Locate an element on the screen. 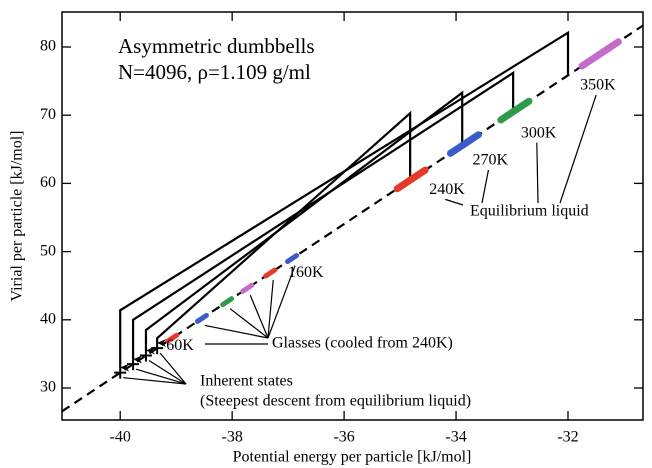  y-tick-label: 70 is located at coordinates (48, 114).